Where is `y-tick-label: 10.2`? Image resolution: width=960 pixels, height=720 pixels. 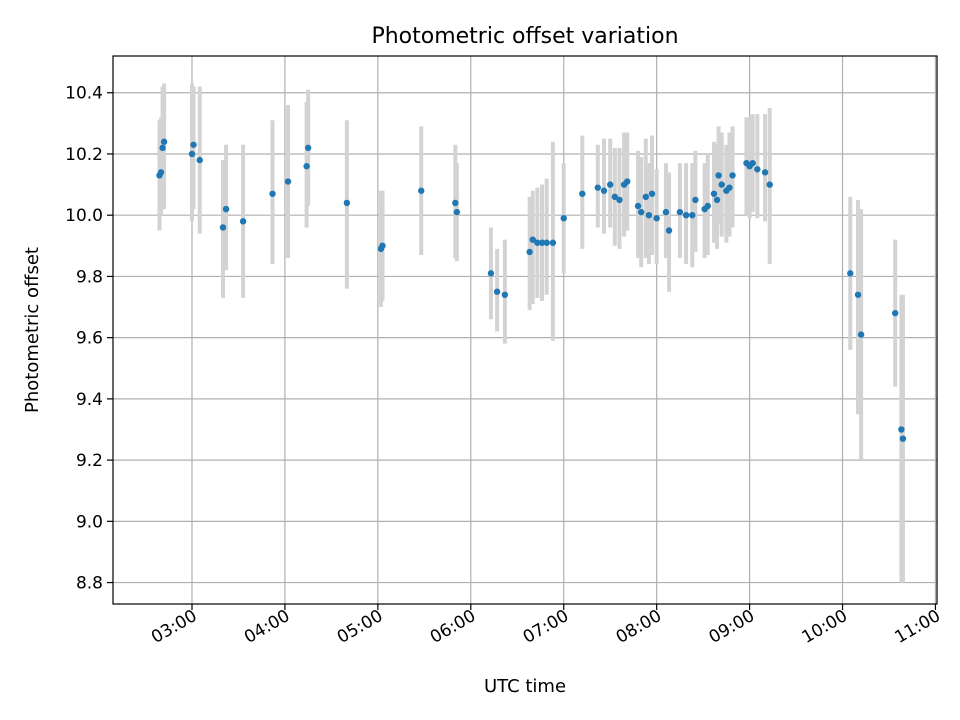
y-tick-label: 10.2 is located at coordinates (84, 155).